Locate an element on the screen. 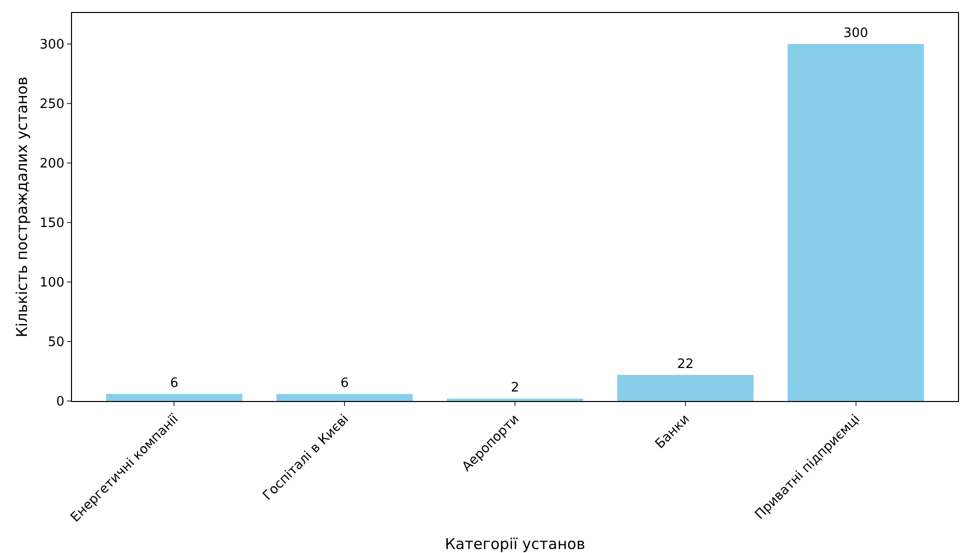 The height and width of the screenshot is (553, 960). y-tick-label: 200 is located at coordinates (52, 164).